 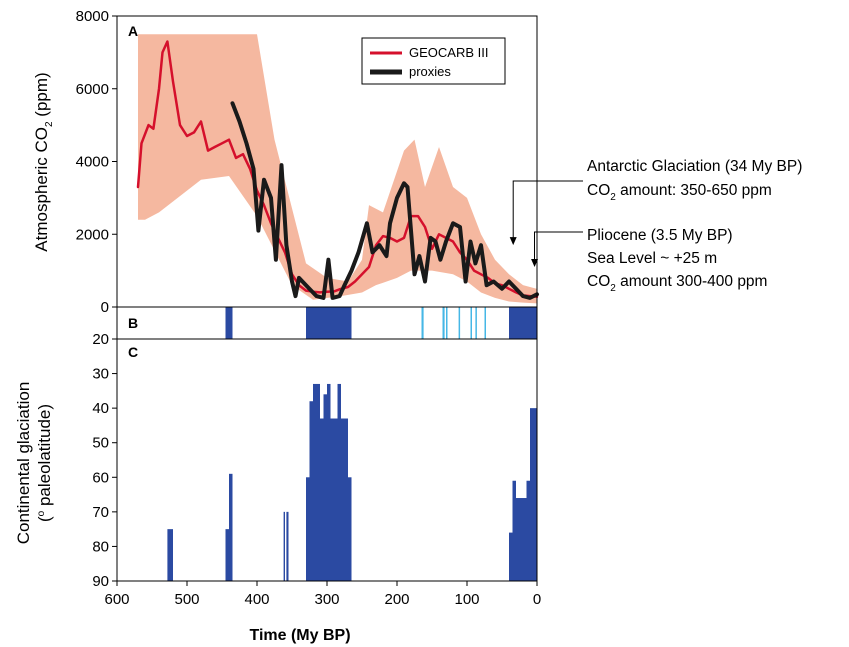 What do you see at coordinates (133, 31) in the screenshot?
I see `panel-a-letter: A` at bounding box center [133, 31].